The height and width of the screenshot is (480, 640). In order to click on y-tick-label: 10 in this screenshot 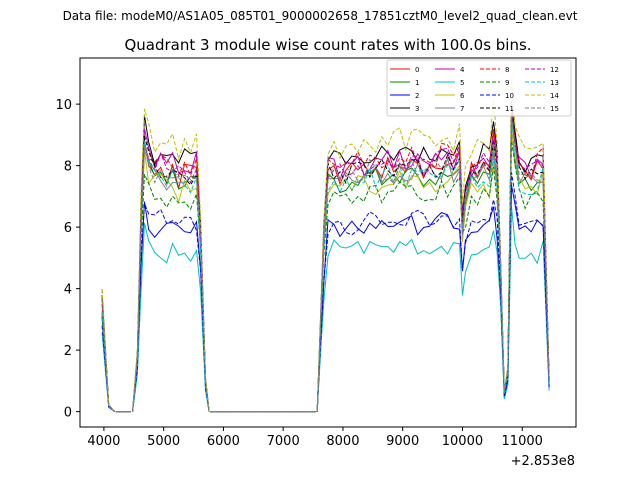, I will do `click(63, 105)`.